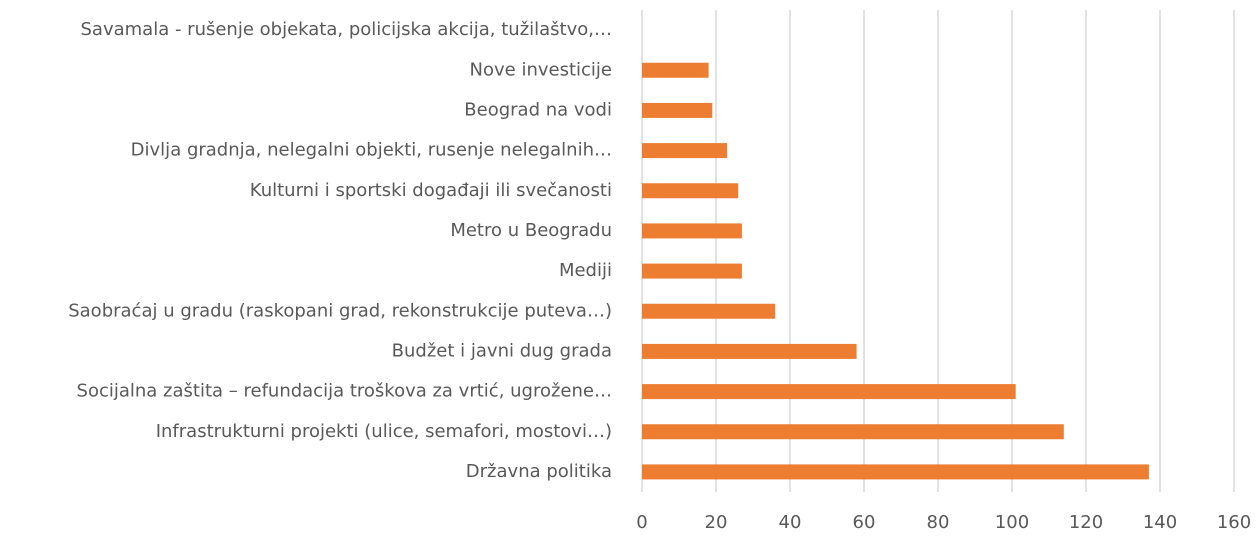  I want to click on x-tick-label: 40, so click(790, 522).